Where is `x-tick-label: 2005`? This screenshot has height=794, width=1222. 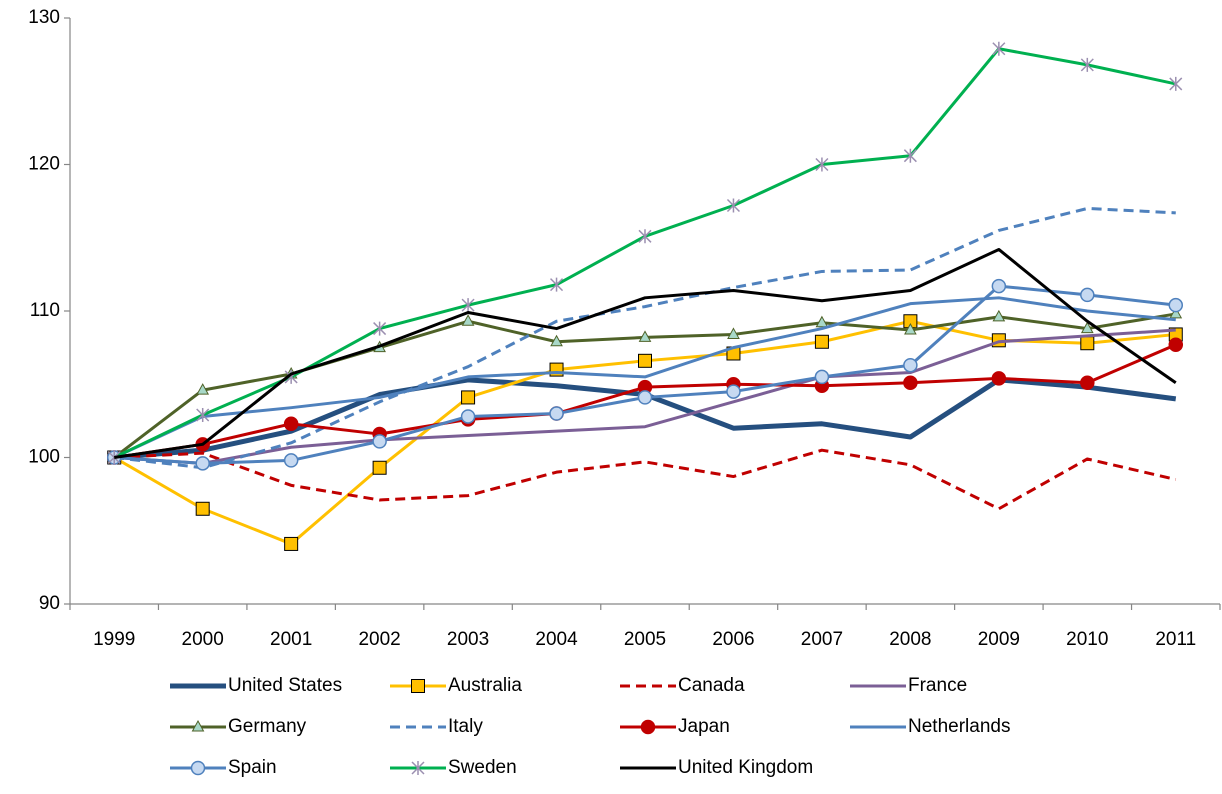 x-tick-label: 2005 is located at coordinates (645, 639).